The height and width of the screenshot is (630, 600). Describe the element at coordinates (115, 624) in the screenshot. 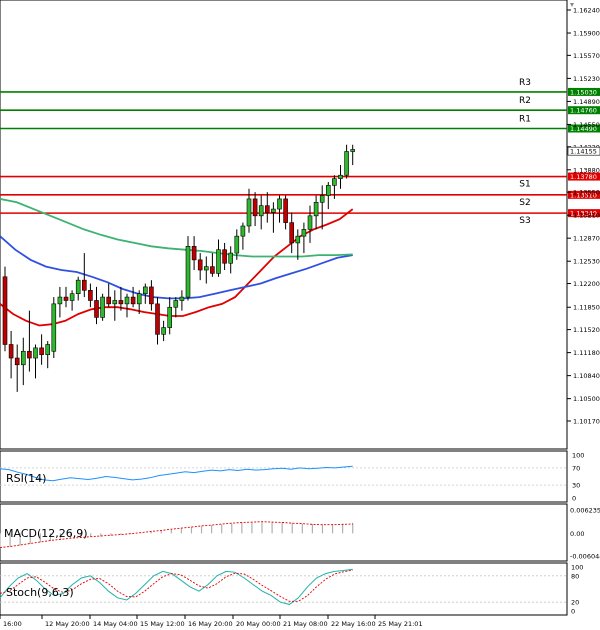

I see `time-tick-label: 14 May 04:00` at that location.